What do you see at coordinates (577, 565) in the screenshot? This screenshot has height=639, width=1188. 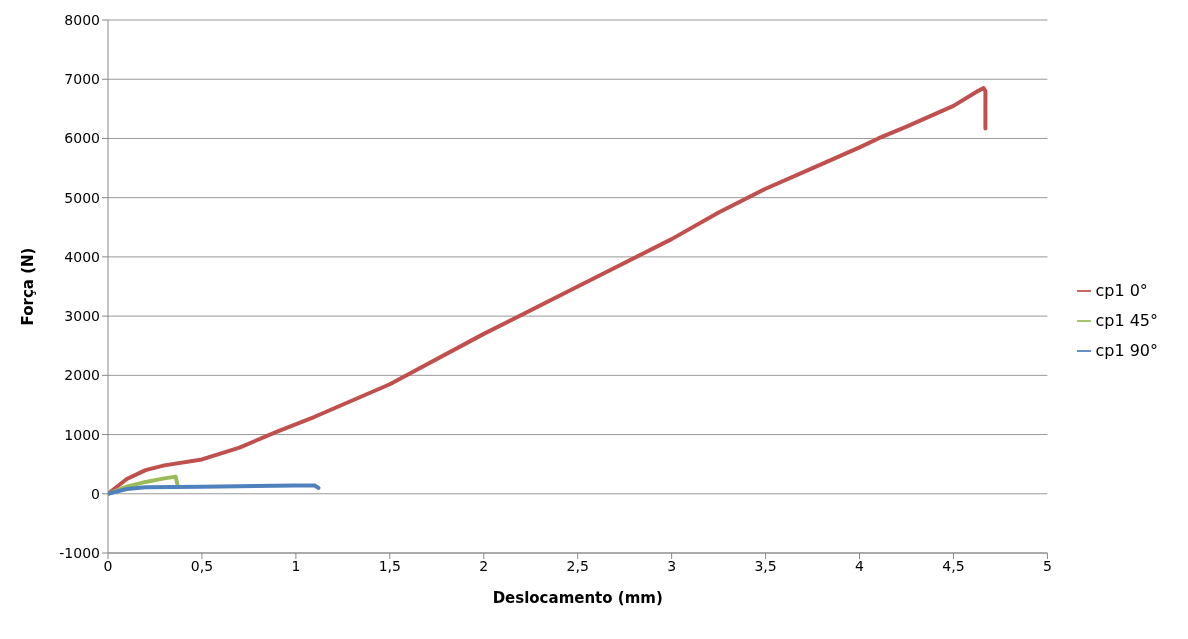 I see `x-tick-label: 2,5` at bounding box center [577, 565].